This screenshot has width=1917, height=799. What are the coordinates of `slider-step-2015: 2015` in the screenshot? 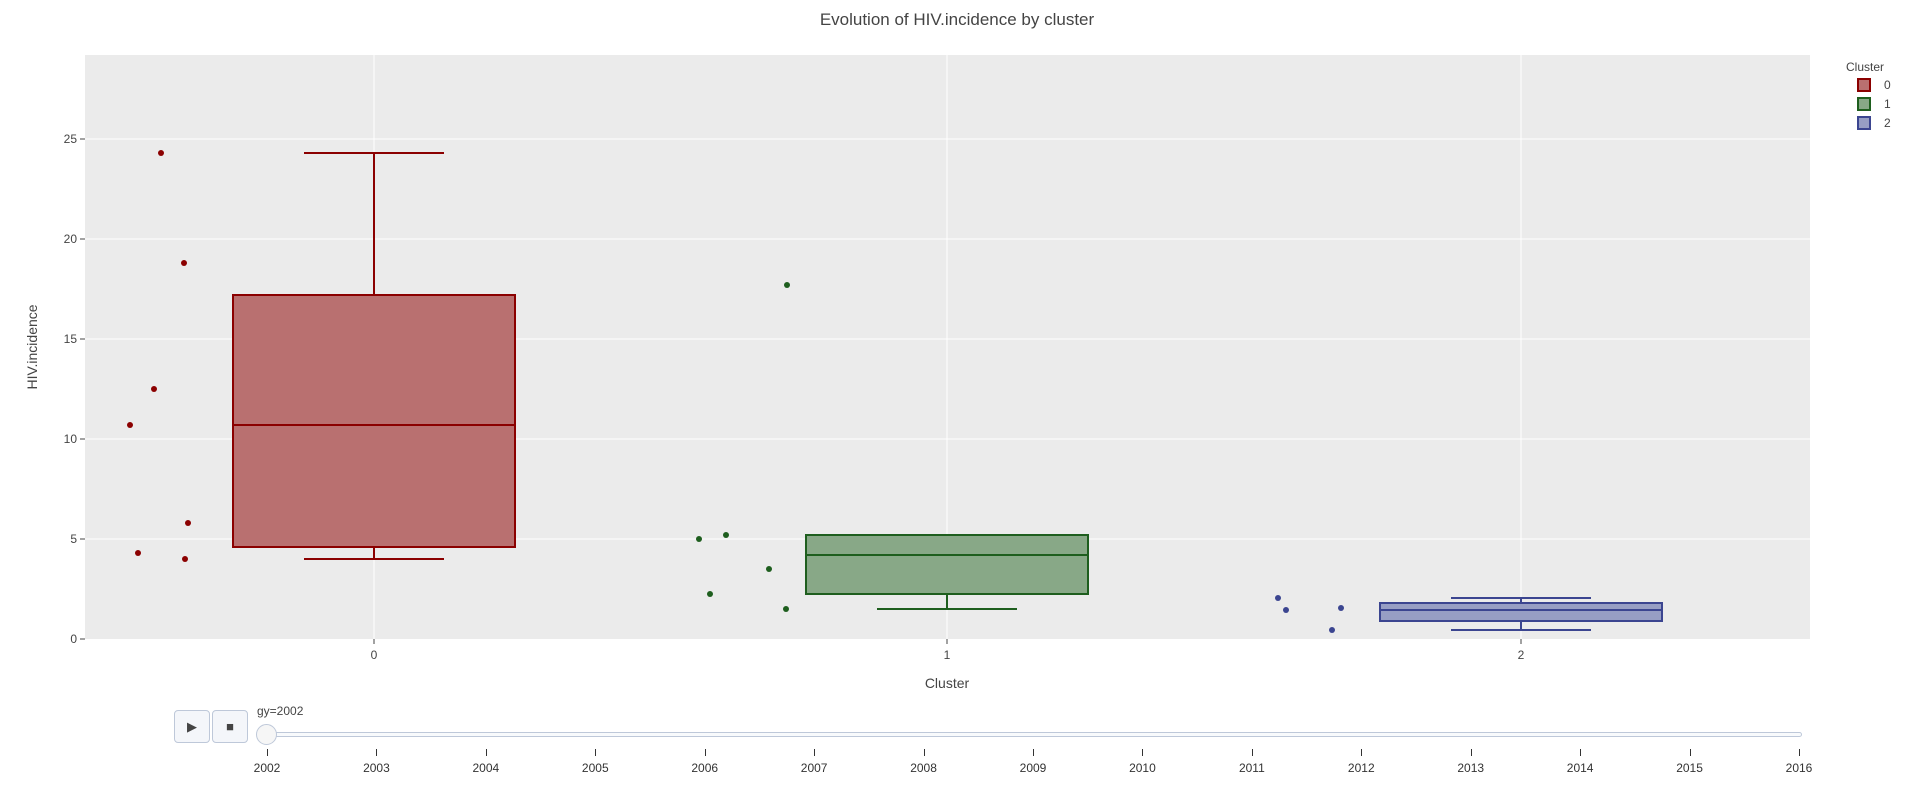 It's located at (1689, 768).